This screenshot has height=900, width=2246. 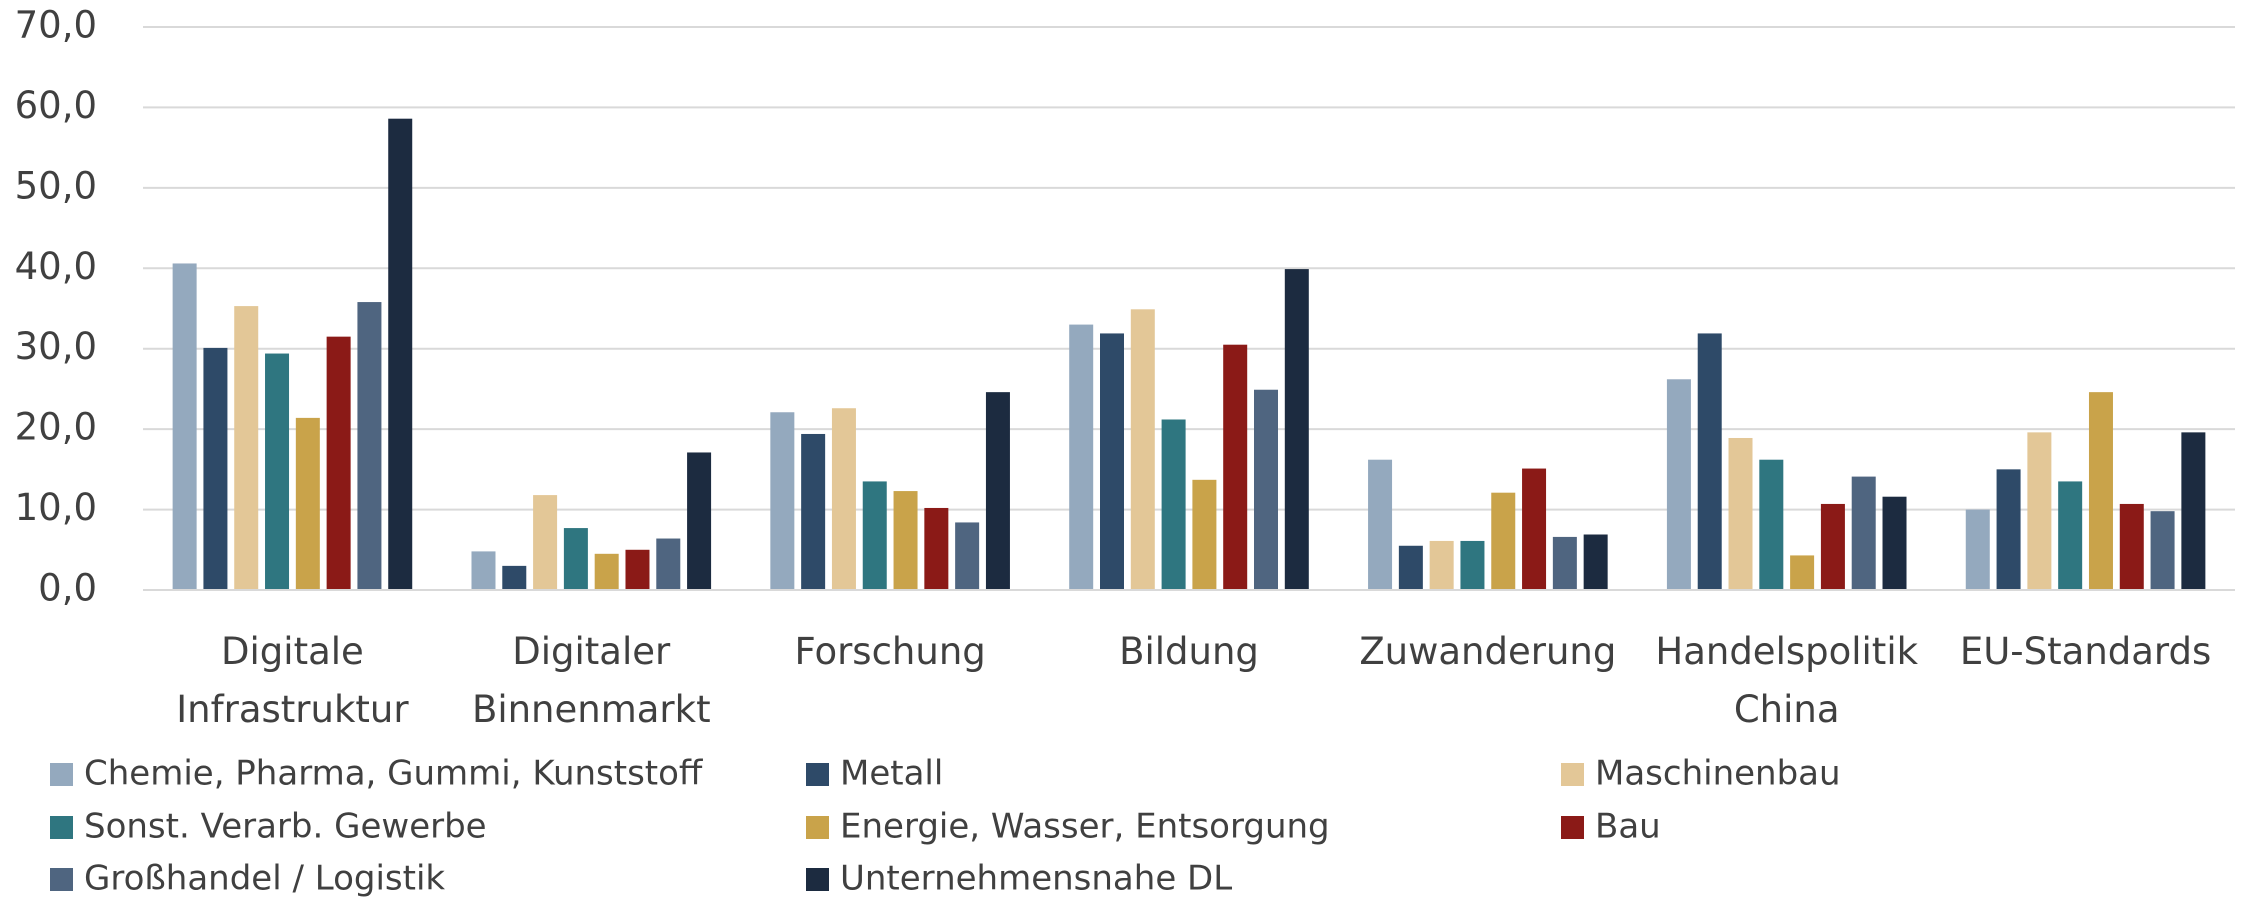 What do you see at coordinates (264, 879) in the screenshot?
I see `legend-label: Großhandel / Logistik` at bounding box center [264, 879].